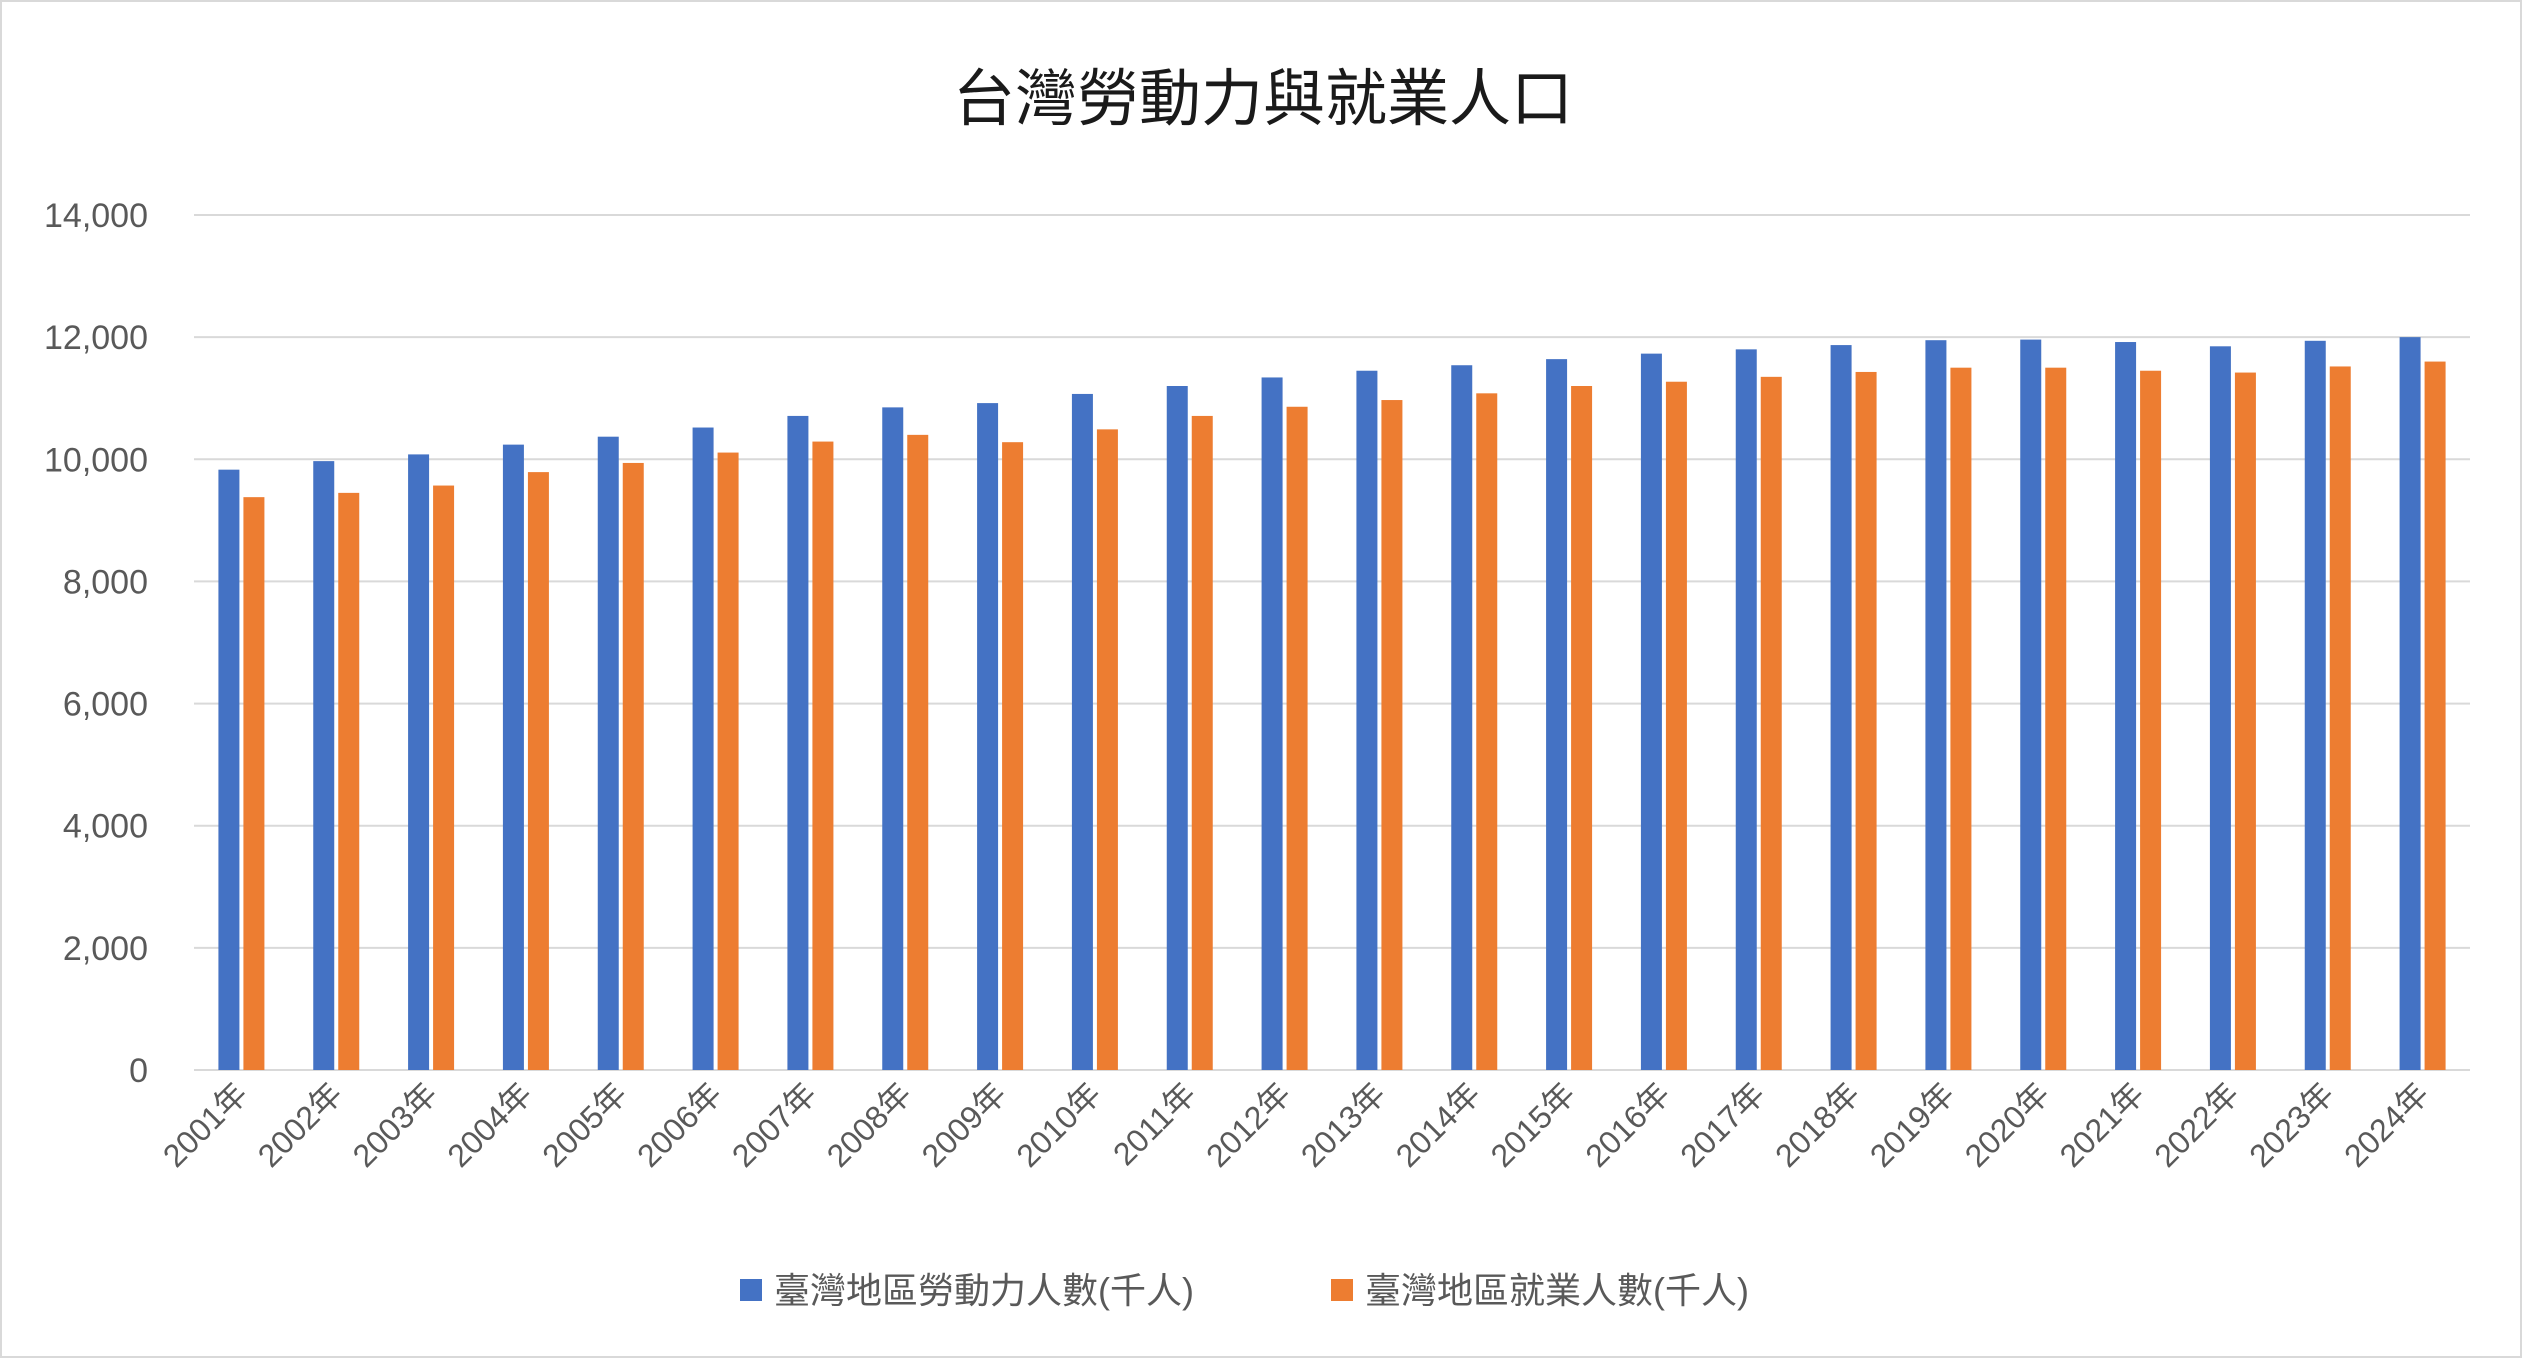 This screenshot has height=1360, width=2522. I want to click on x-tick-label: 2020年, so click(2007, 1124).